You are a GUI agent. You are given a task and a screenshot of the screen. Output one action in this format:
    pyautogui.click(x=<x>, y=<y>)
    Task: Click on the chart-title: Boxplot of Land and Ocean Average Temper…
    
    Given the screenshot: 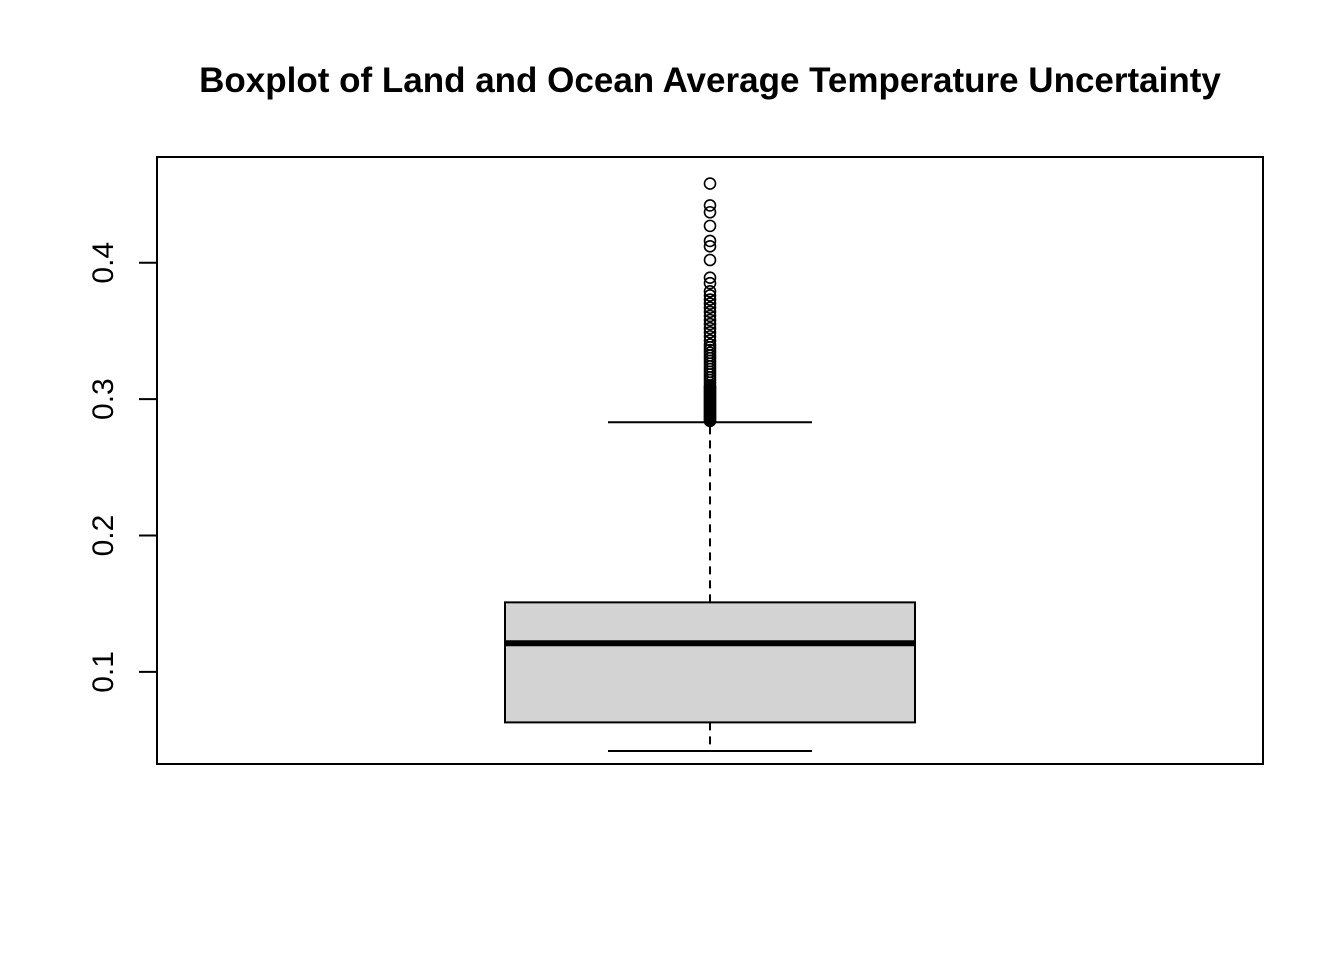 What is the action you would take?
    pyautogui.click(x=710, y=80)
    